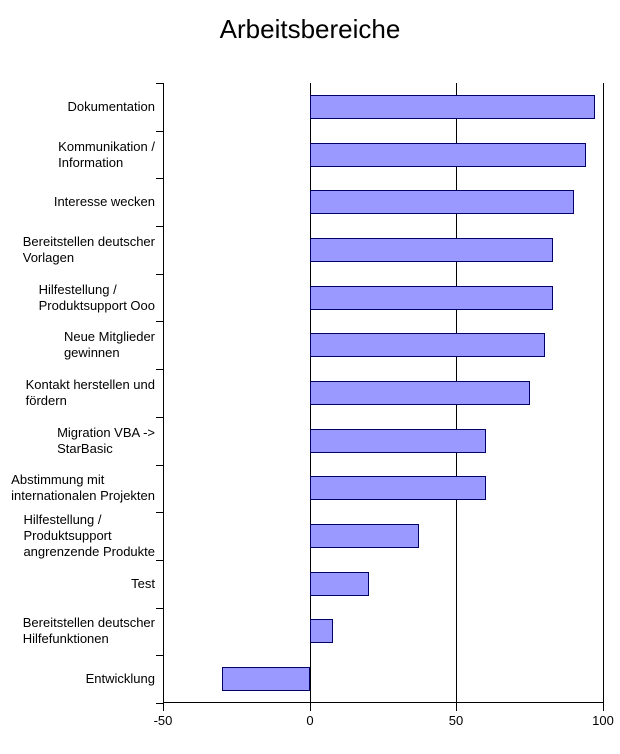  Describe the element at coordinates (310, 29) in the screenshot. I see `chart-title: Arbeitsbereiche` at that location.